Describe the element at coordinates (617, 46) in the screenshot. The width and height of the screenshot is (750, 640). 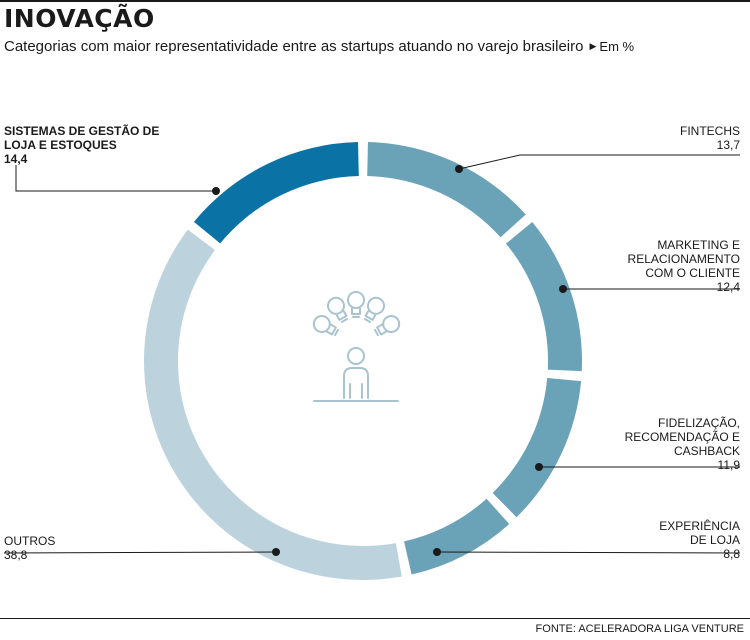
I see `unit-label: Em %` at that location.